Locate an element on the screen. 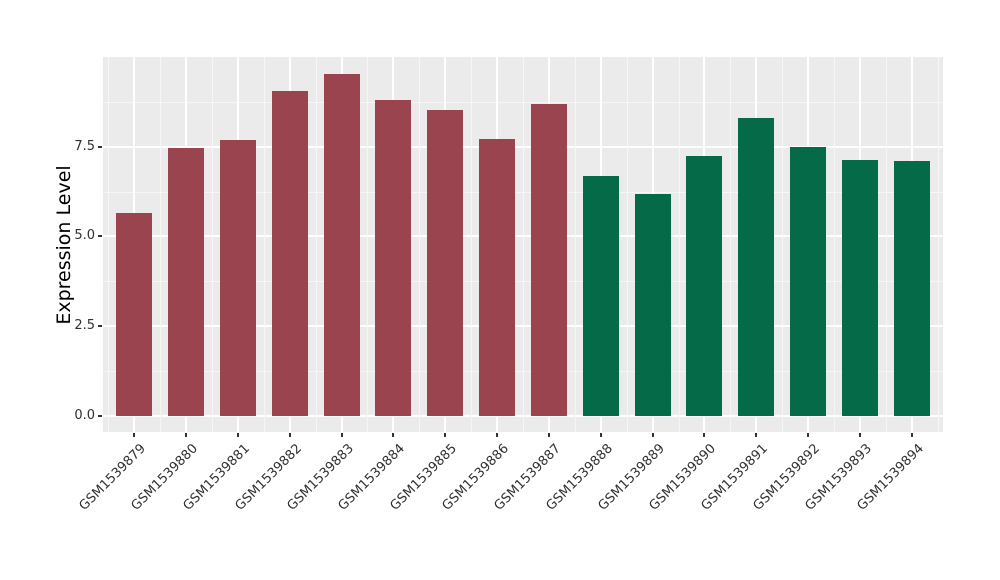 Image resolution: width=1000 pixels, height=580 pixels. bar-GSM1539890 is located at coordinates (704, 285).